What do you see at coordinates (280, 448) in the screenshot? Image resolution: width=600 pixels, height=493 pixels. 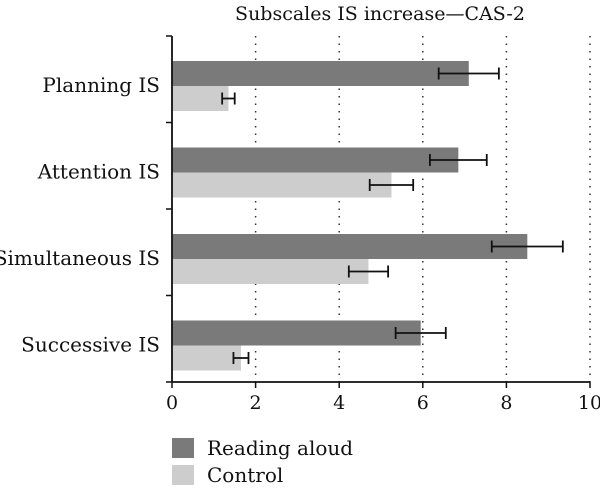 I see `legend-label-0: Reading aloud` at bounding box center [280, 448].